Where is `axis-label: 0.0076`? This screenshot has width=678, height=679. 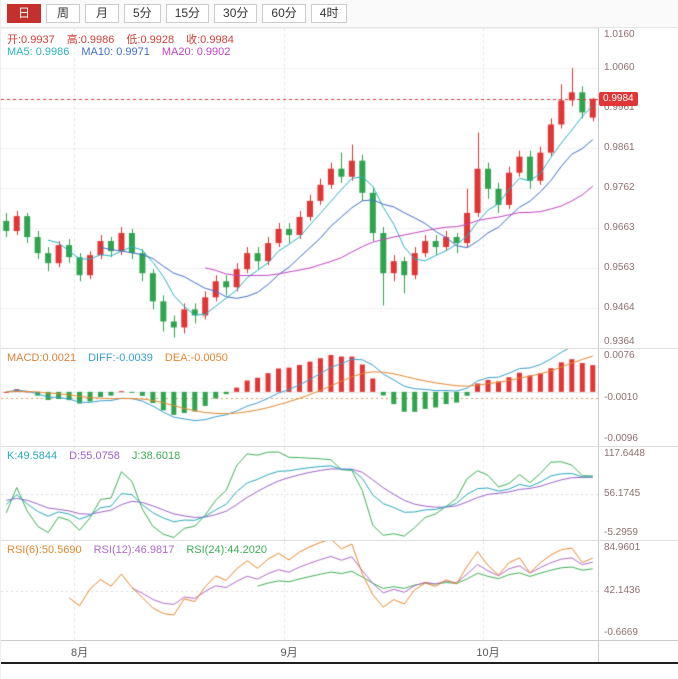
axis-label: 0.0076 is located at coordinates (619, 355).